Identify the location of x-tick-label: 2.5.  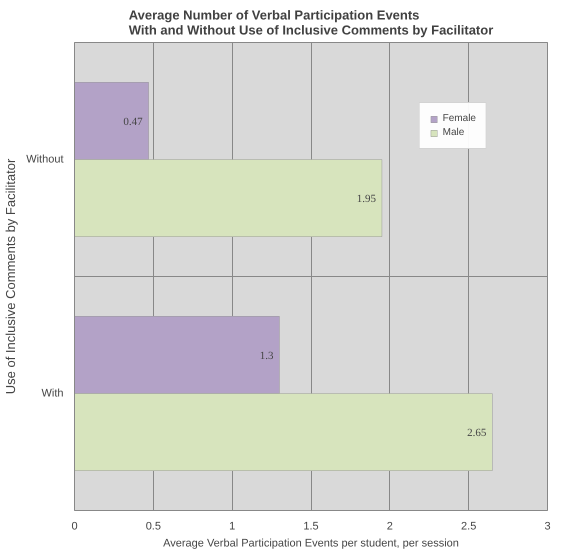
(468, 526).